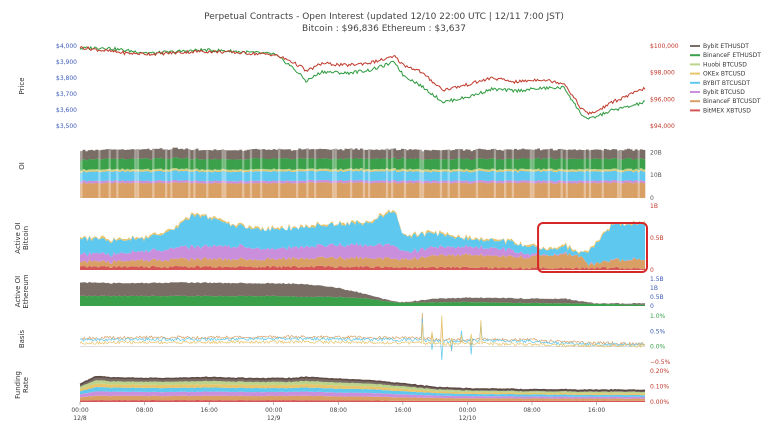 The image size is (768, 432). I want to click on right-tick-label: 0.5B, so click(657, 238).